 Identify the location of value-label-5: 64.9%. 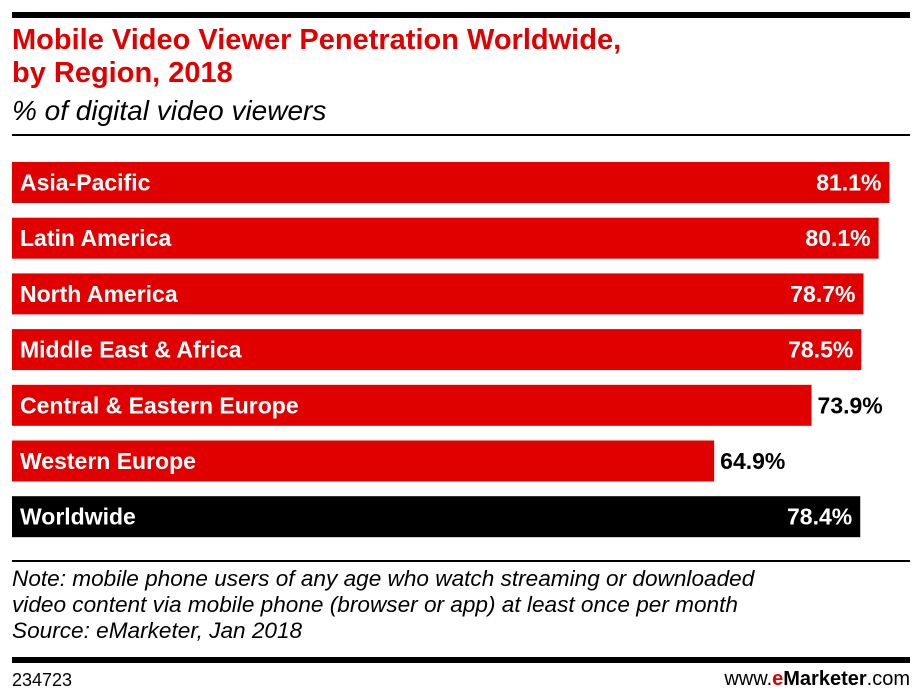
(752, 461).